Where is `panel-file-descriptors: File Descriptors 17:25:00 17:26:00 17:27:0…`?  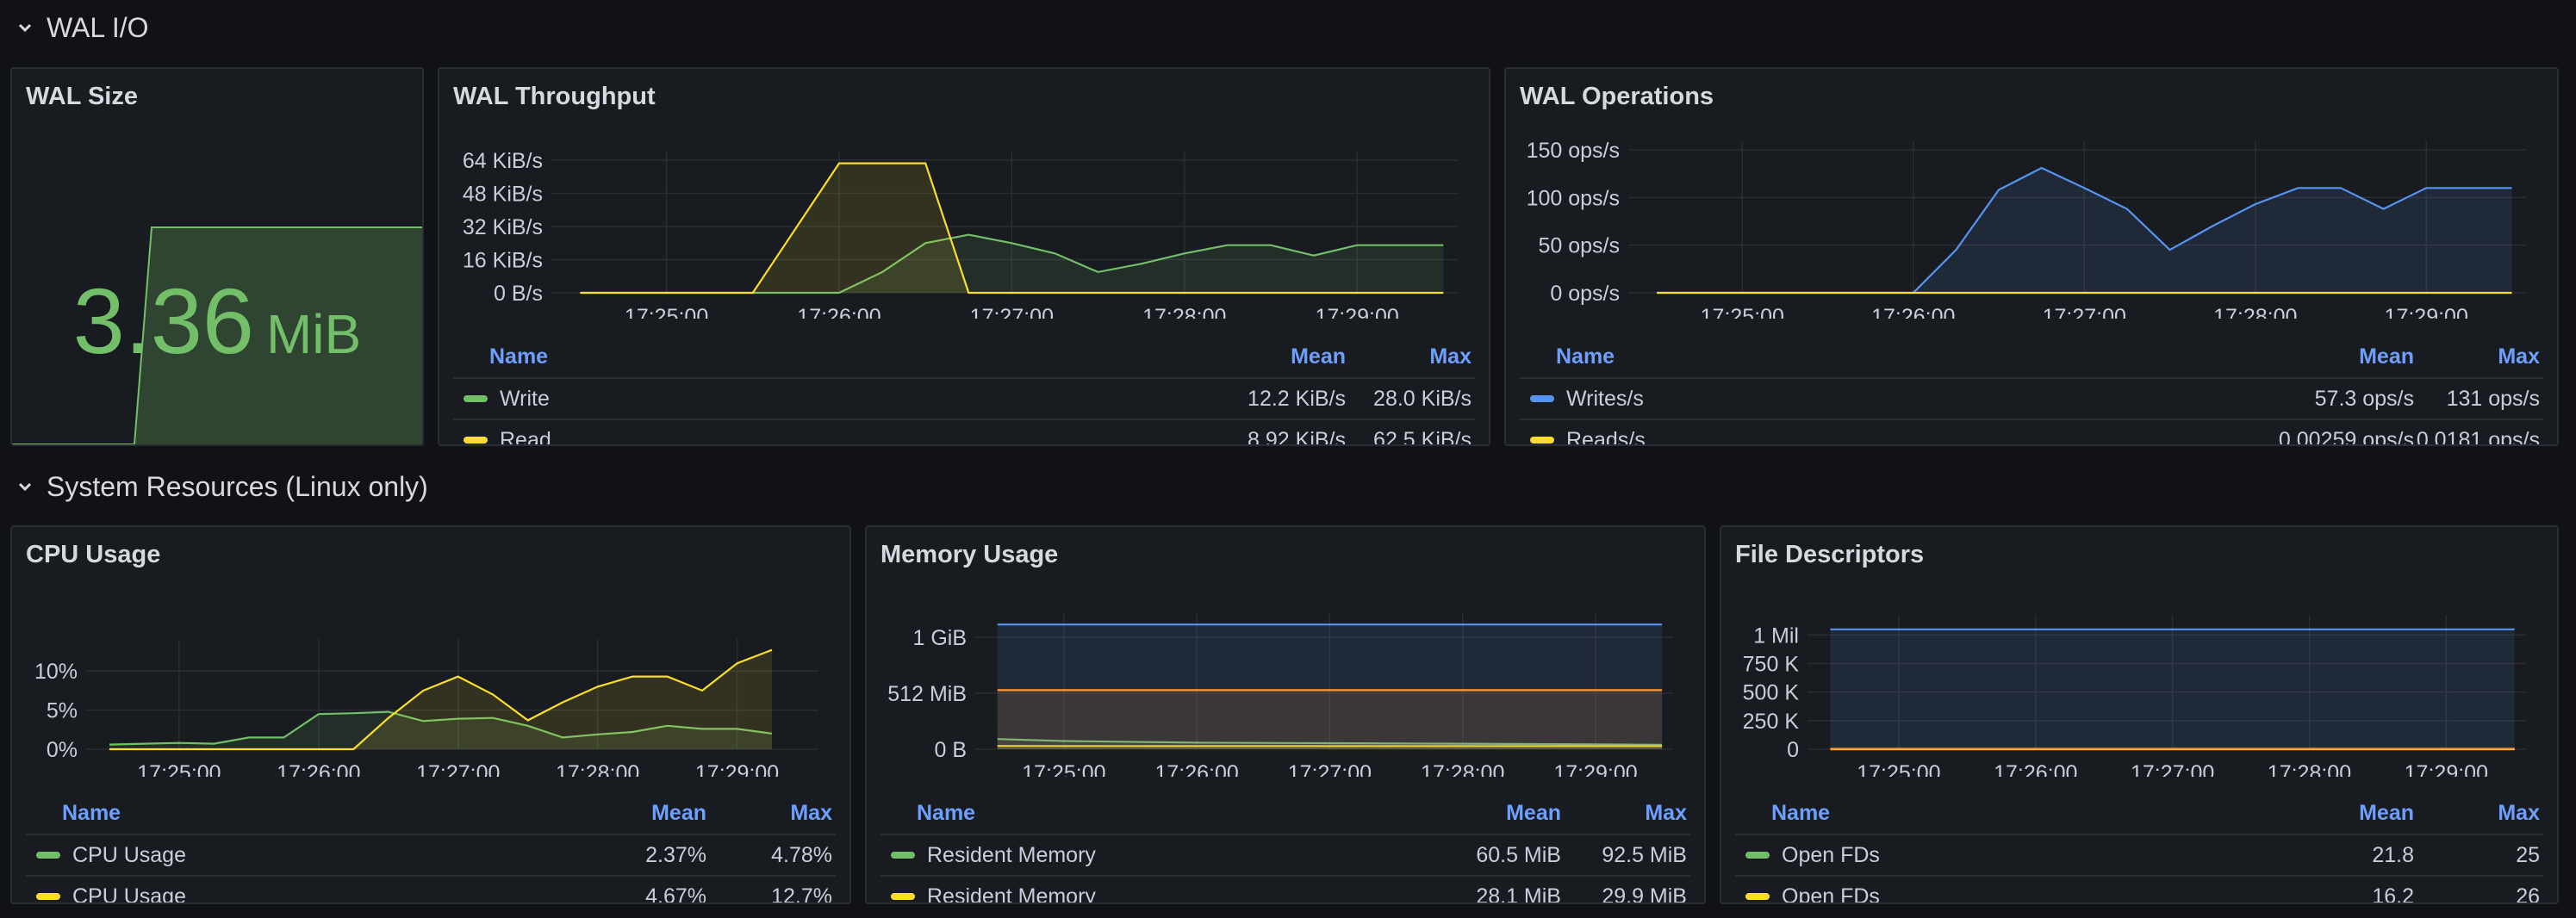 panel-file-descriptors: File Descriptors 17:25:00 17:26:00 17:27:0… is located at coordinates (2140, 714).